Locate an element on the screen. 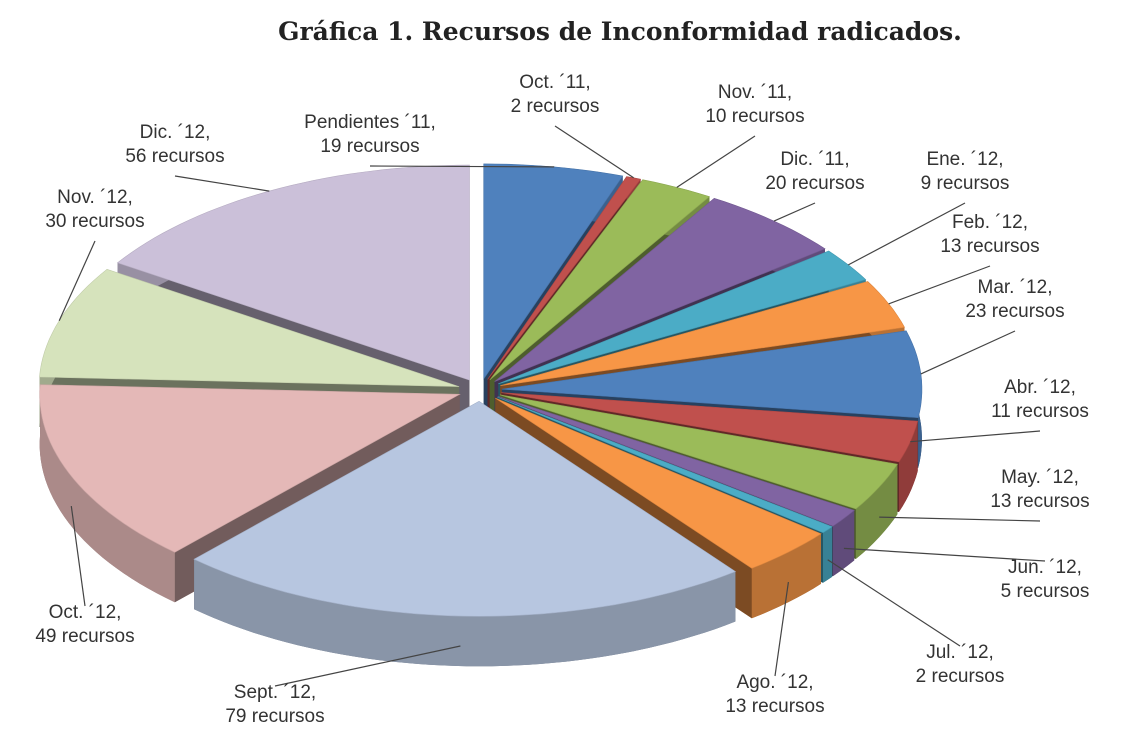 Image resolution: width=1123 pixels, height=749 pixels. data-label-category: Feb. ´12, is located at coordinates (990, 222).